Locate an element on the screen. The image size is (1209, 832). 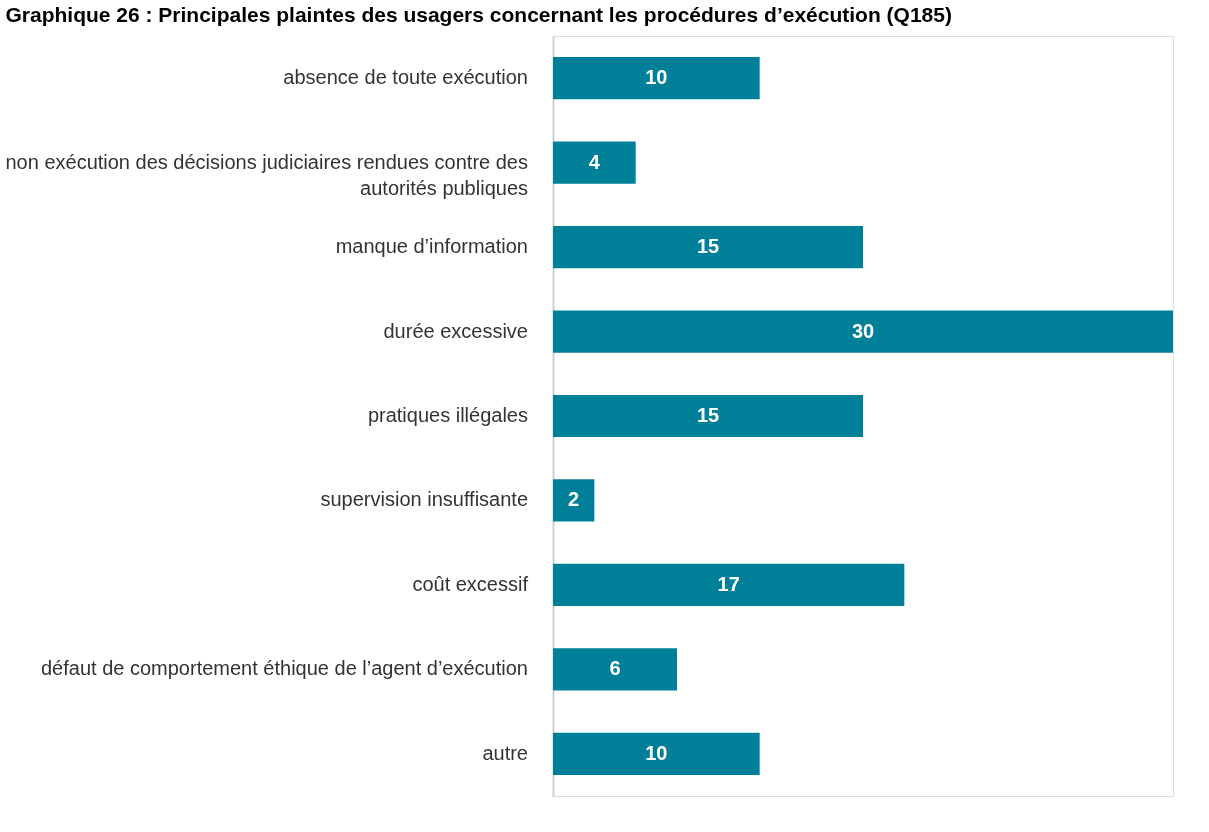
data-label: 30 is located at coordinates (863, 330).